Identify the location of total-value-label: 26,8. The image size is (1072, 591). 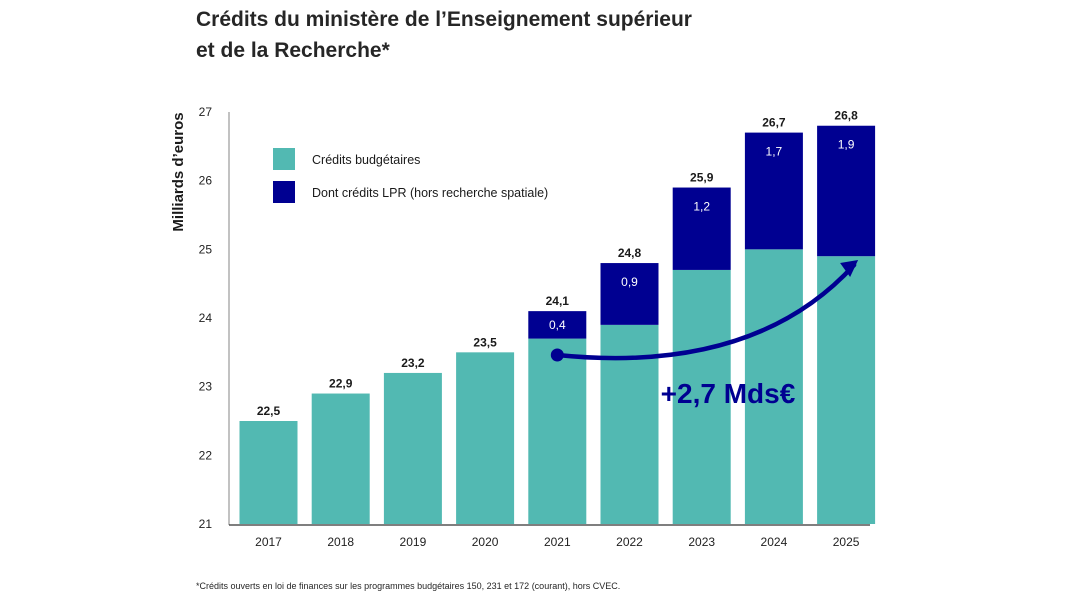
(846, 116).